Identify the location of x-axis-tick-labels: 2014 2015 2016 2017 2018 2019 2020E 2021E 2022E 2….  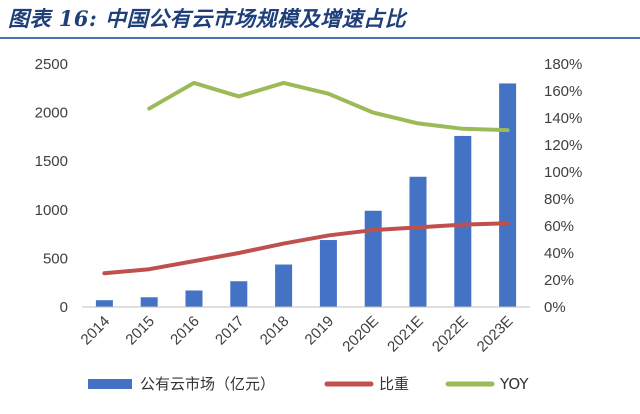
(297, 334).